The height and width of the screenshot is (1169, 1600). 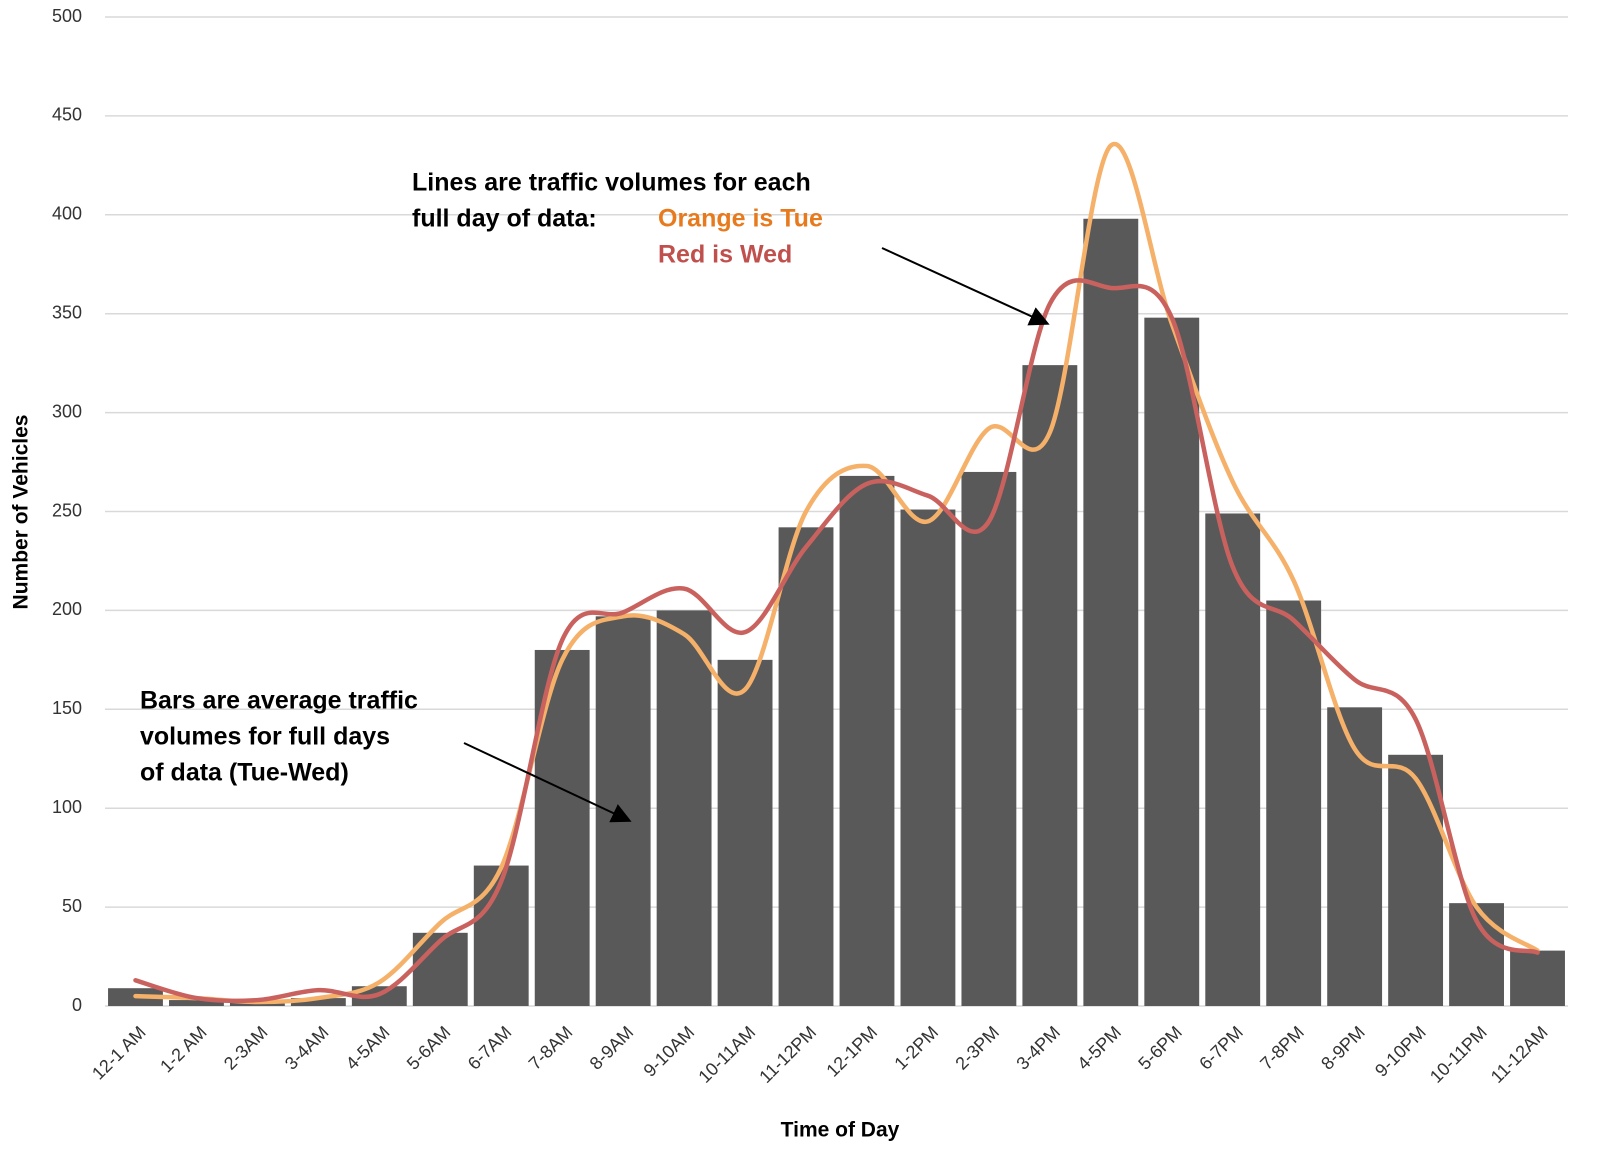 I want to click on x-tick-label: 9-10AM, so click(x=669, y=1051).